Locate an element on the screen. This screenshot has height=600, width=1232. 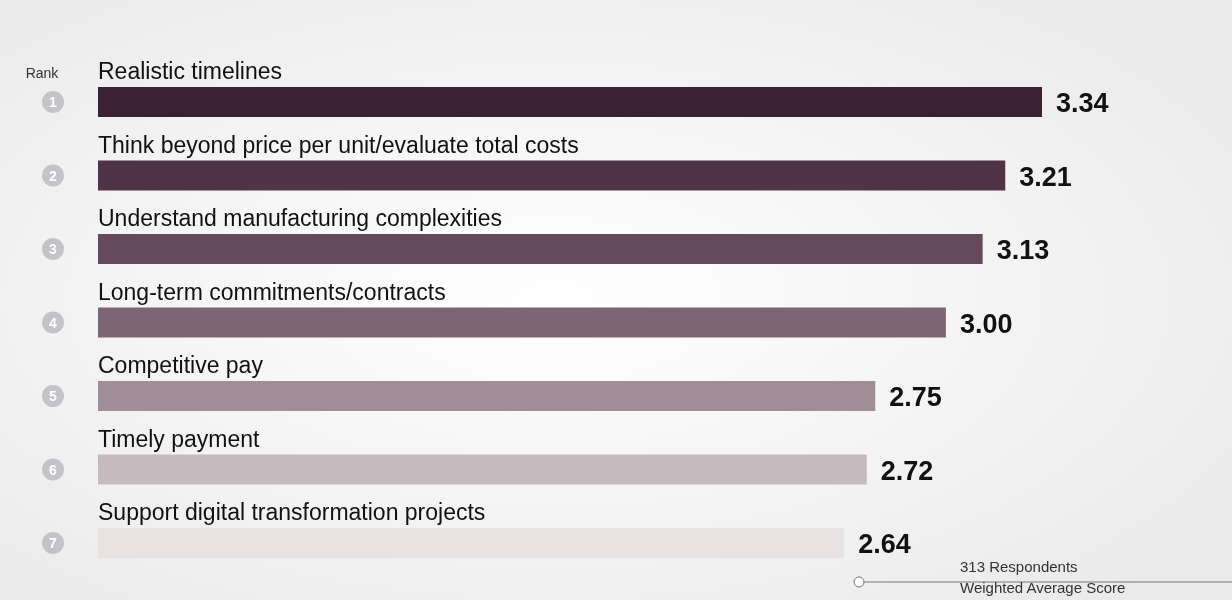
text: 5 is located at coordinates (53, 396).